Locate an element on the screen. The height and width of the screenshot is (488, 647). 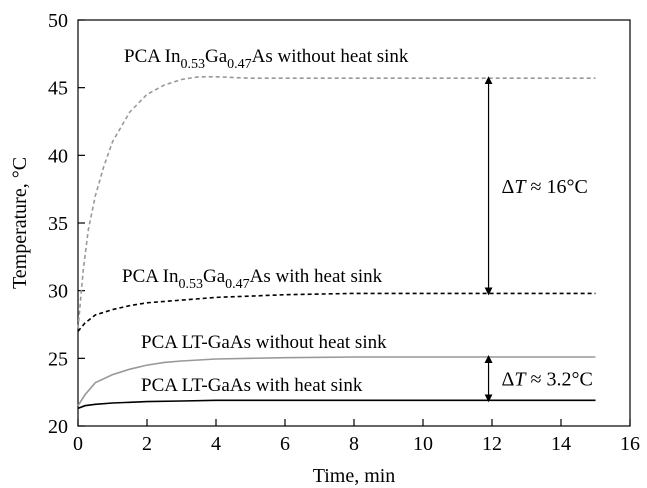
series-ingaas-with-heat-sink is located at coordinates (336, 312).